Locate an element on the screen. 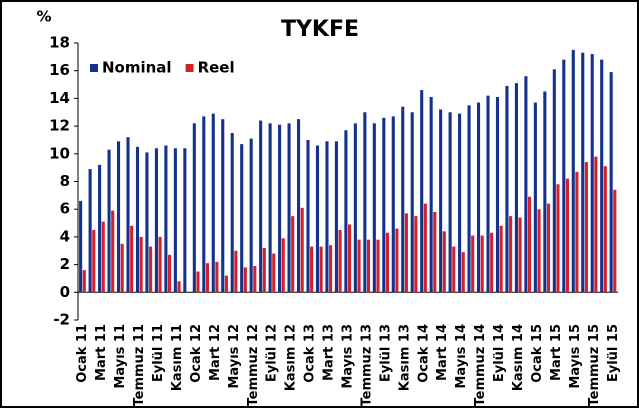 This screenshot has width=639, height=408. y-tick-label: 18 is located at coordinates (59, 43).